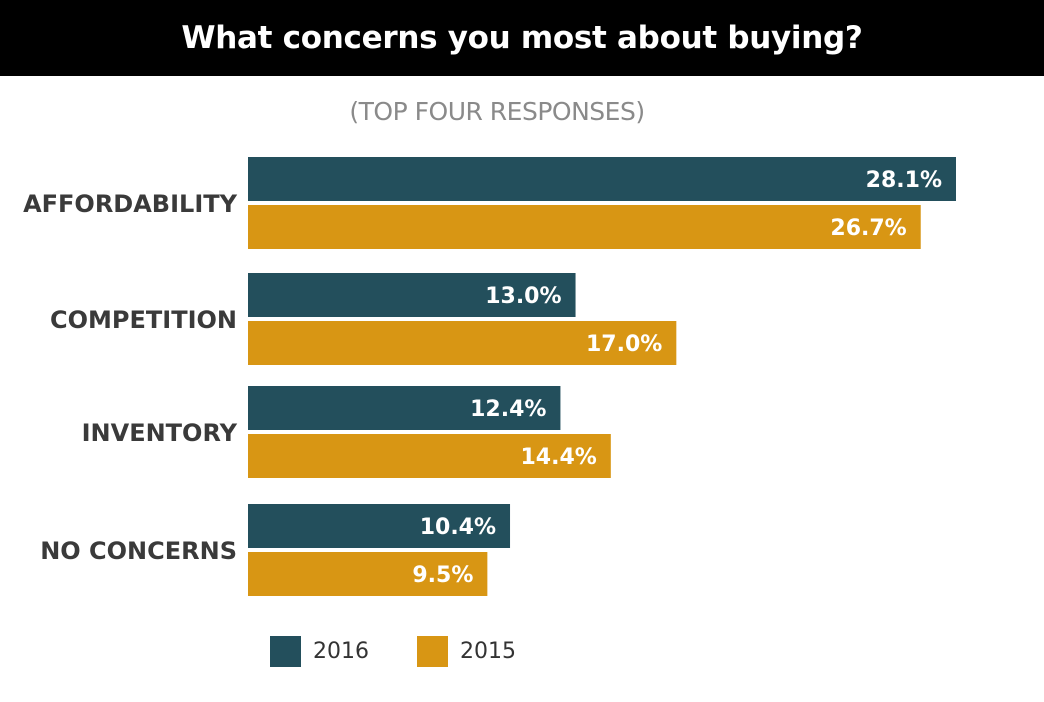  I want to click on legend-swatch-2015, so click(432, 651).